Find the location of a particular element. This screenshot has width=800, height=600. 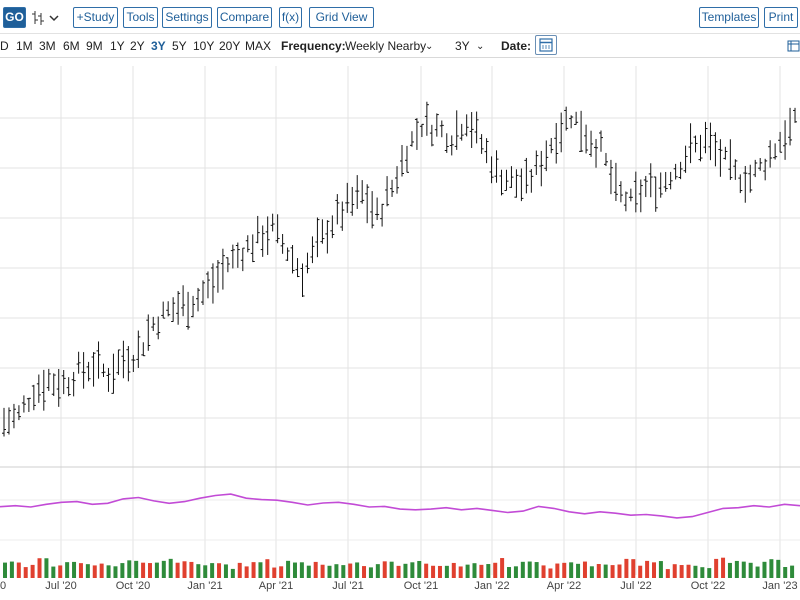

print-button: Print is located at coordinates (781, 17).